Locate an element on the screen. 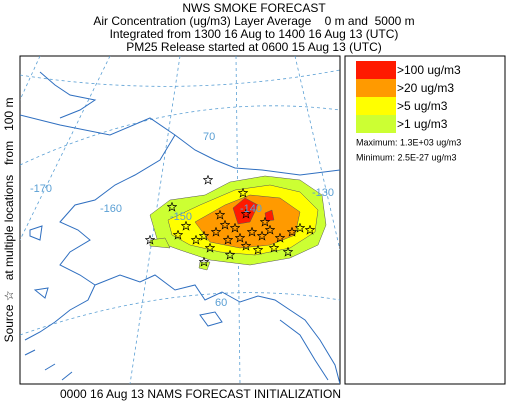 The height and width of the screenshot is (402, 509). legend-label: >1 ug/m3 is located at coordinates (422, 124).